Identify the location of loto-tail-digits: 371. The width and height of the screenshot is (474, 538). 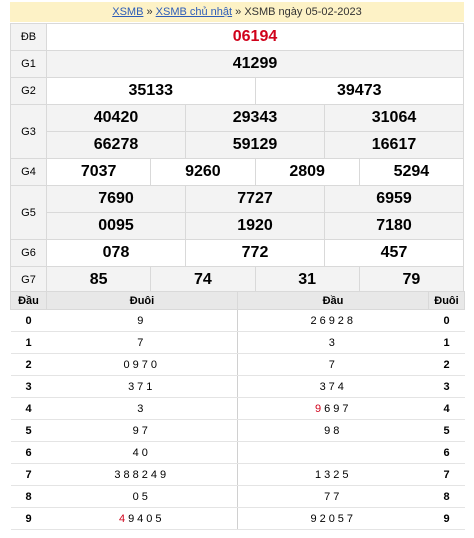
(142, 386).